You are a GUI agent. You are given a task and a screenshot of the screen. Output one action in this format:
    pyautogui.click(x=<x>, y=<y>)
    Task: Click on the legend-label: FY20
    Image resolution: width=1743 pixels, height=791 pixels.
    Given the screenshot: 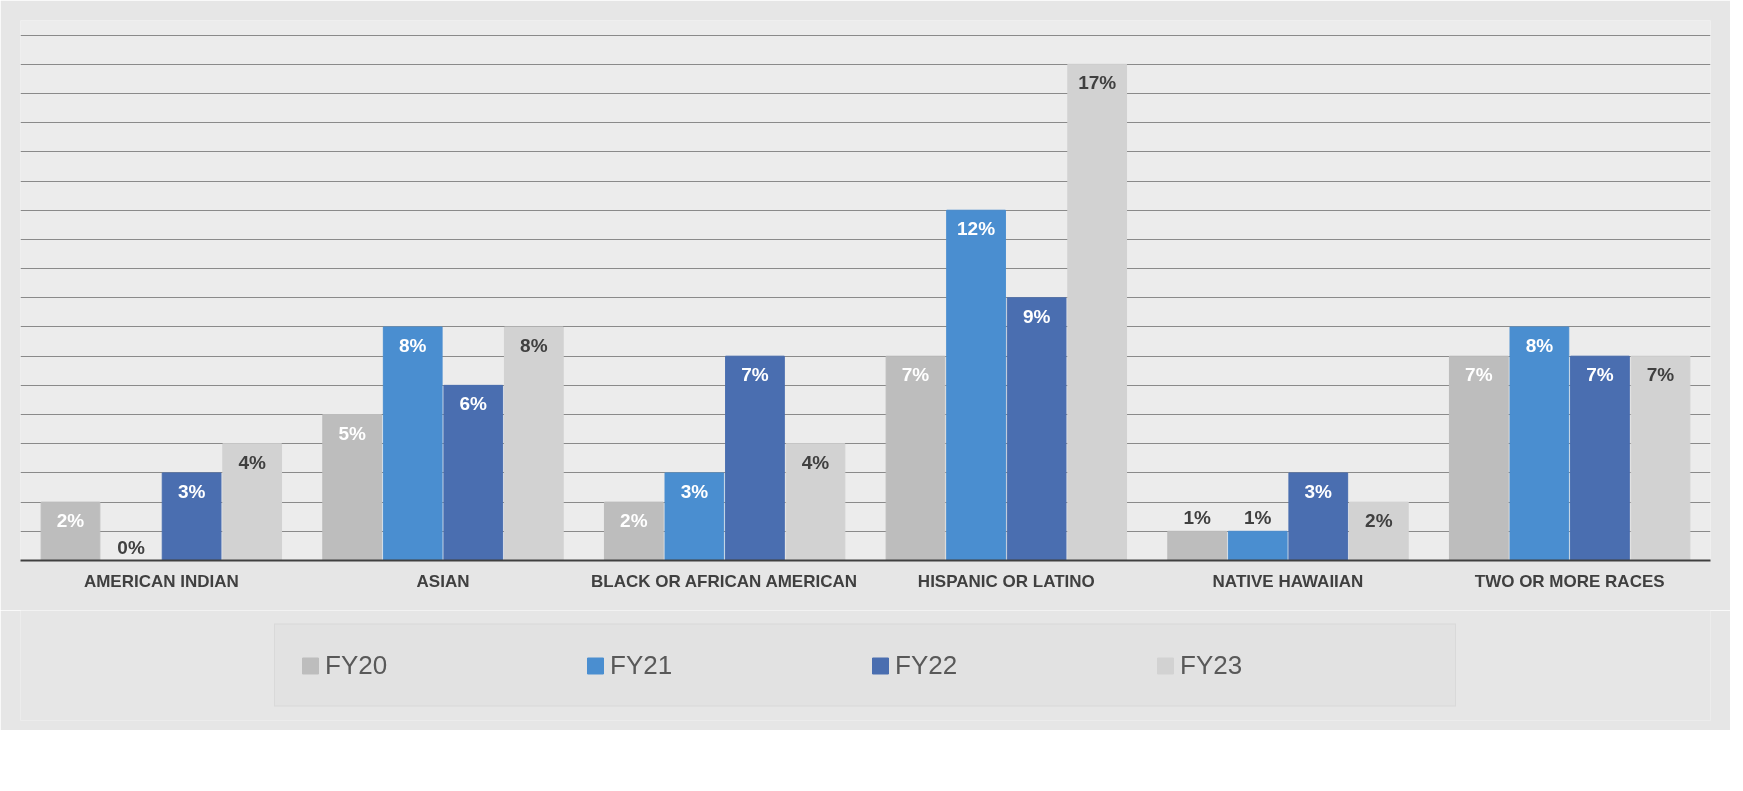 What is the action you would take?
    pyautogui.click(x=357, y=665)
    